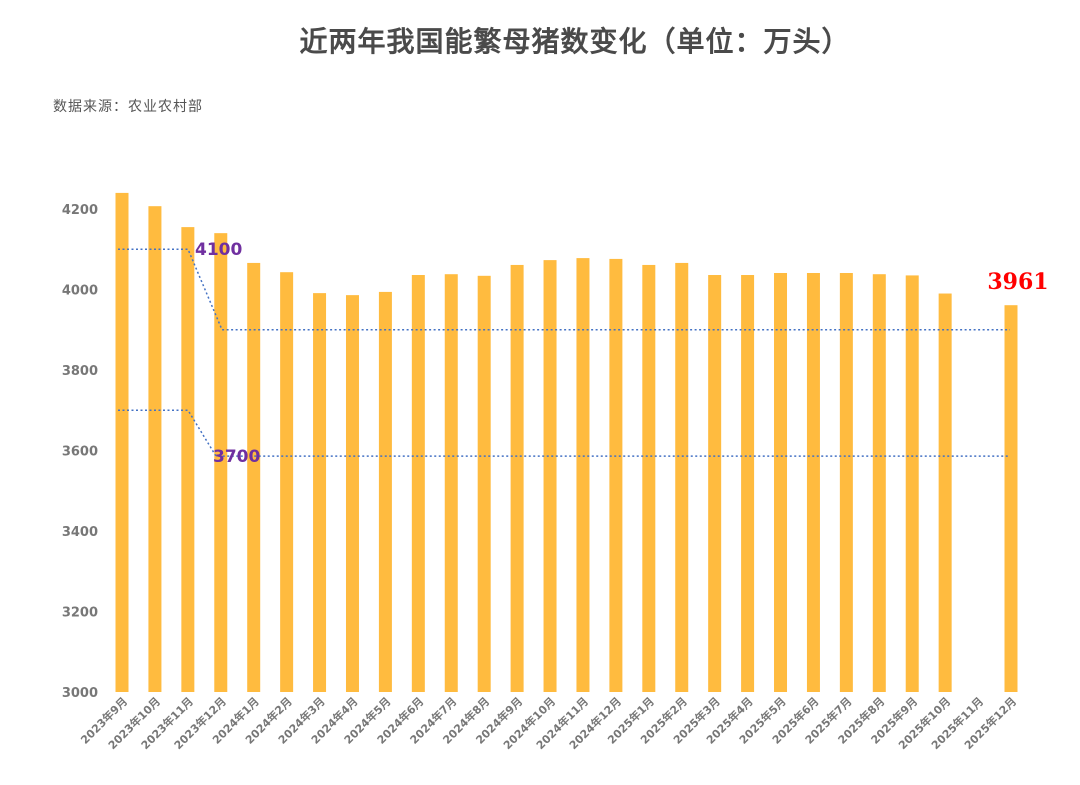 This screenshot has height=785, width=1080. I want to click on y-tick-label: 3200, so click(80, 613).